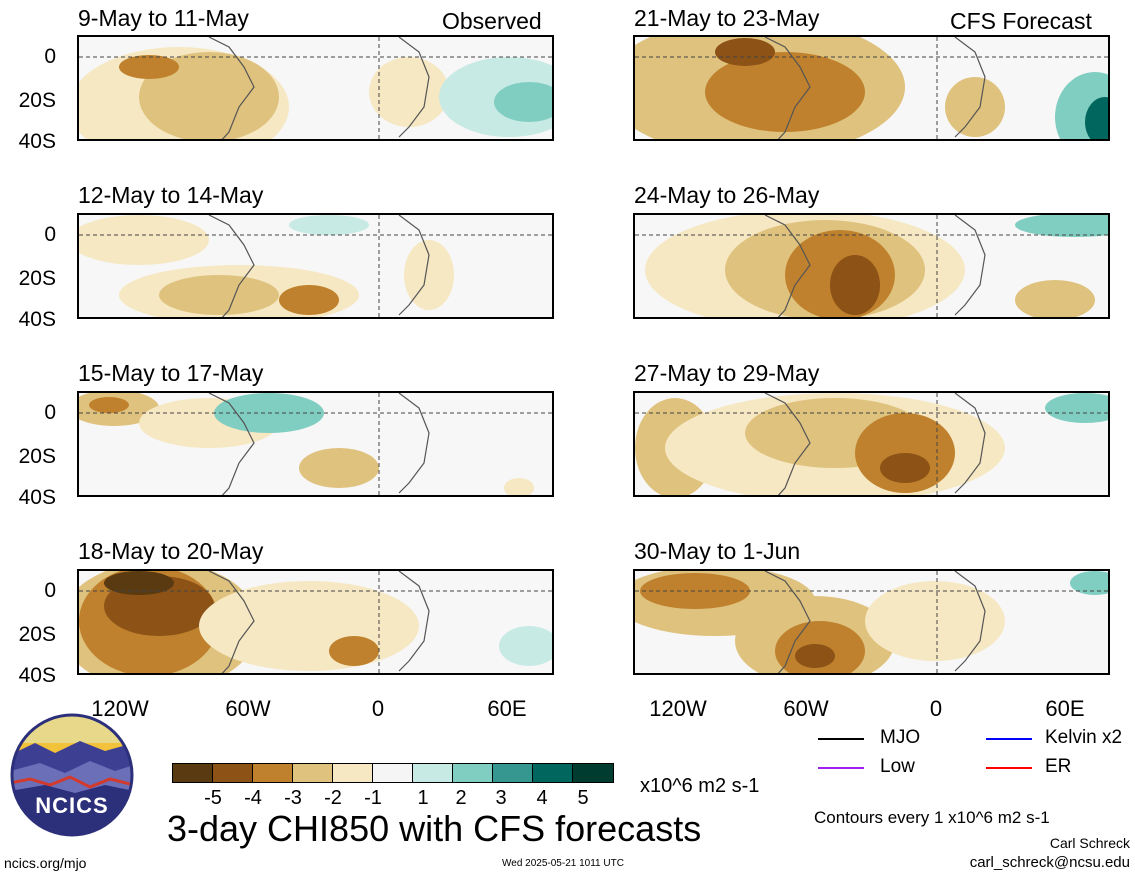 The image size is (1135, 878). I want to click on panel-title-3: 12-May to 14-May, so click(171, 195).